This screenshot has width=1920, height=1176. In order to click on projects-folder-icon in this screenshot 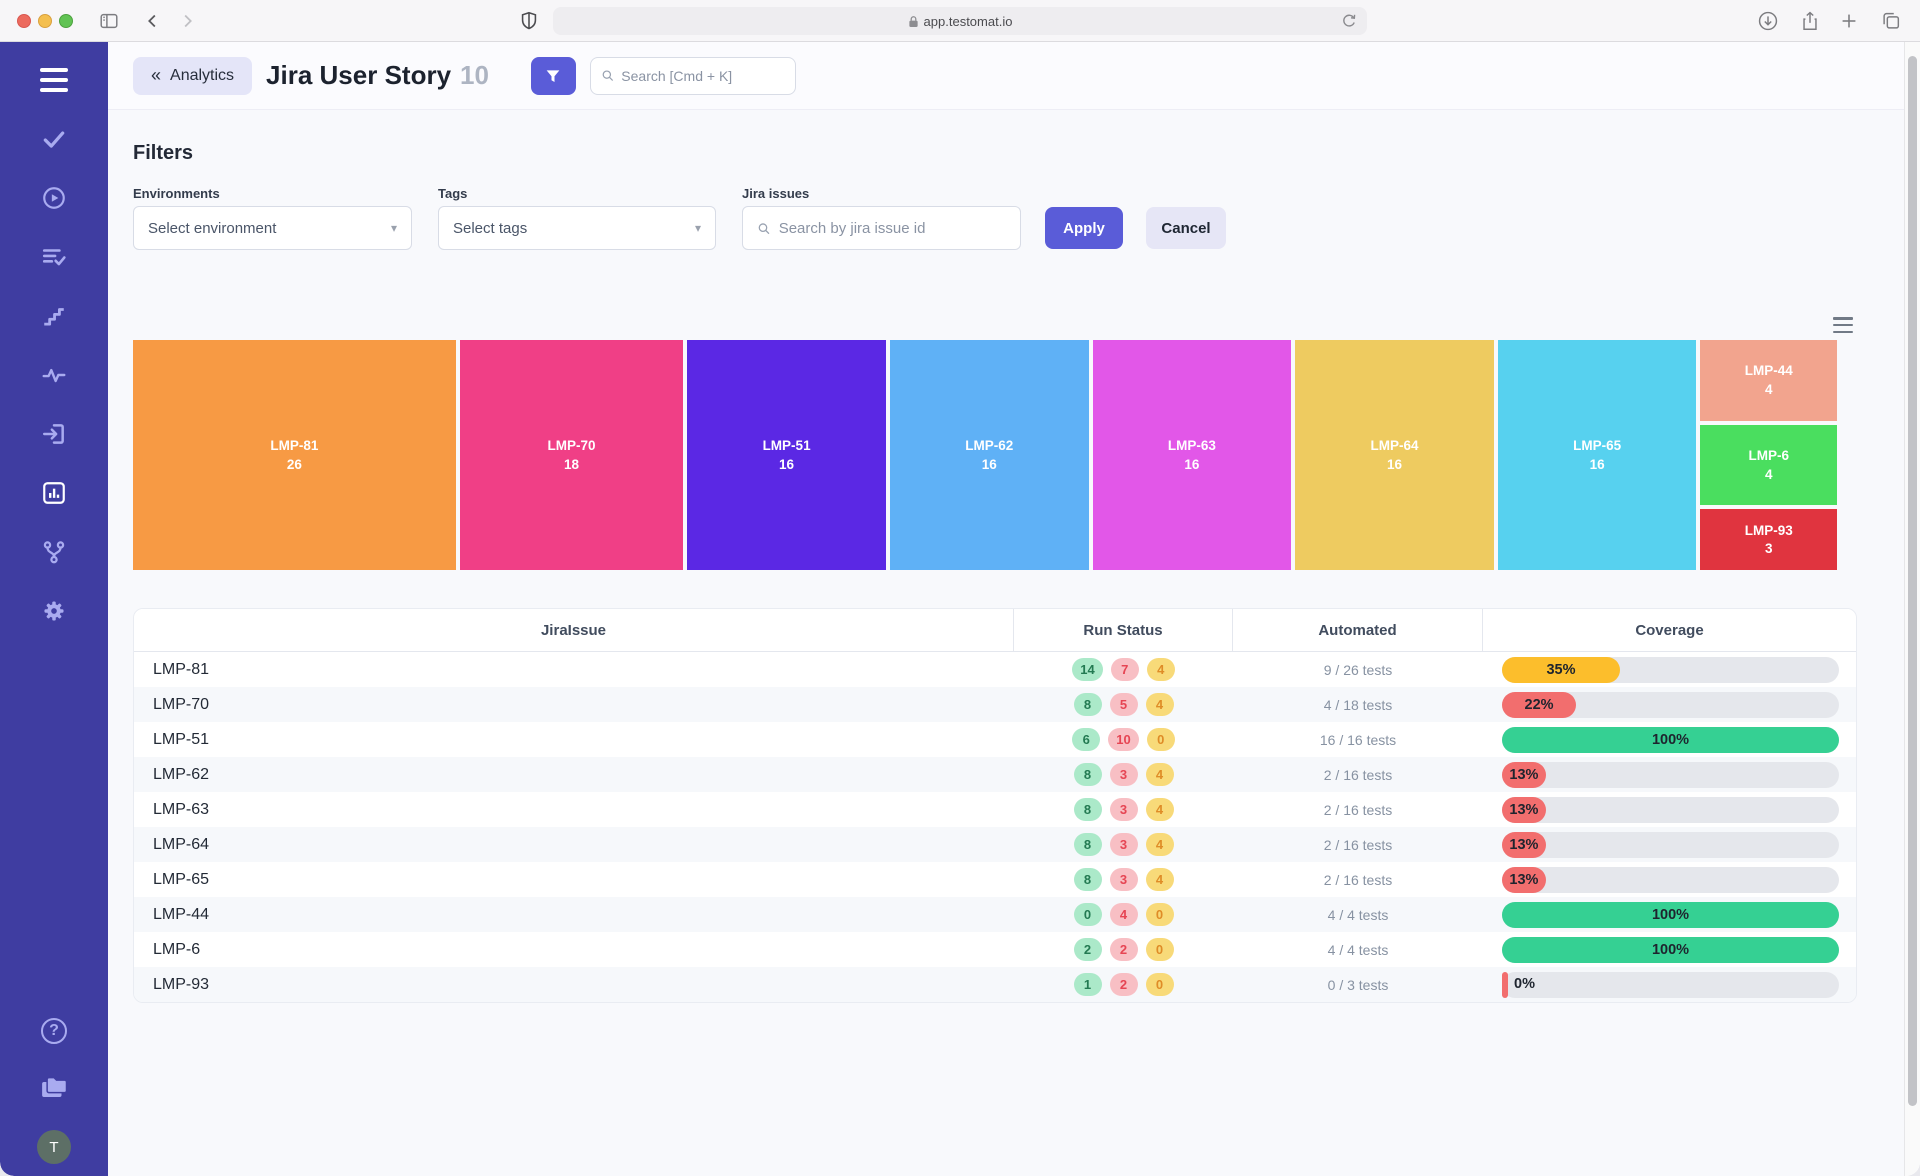, I will do `click(54, 1087)`.